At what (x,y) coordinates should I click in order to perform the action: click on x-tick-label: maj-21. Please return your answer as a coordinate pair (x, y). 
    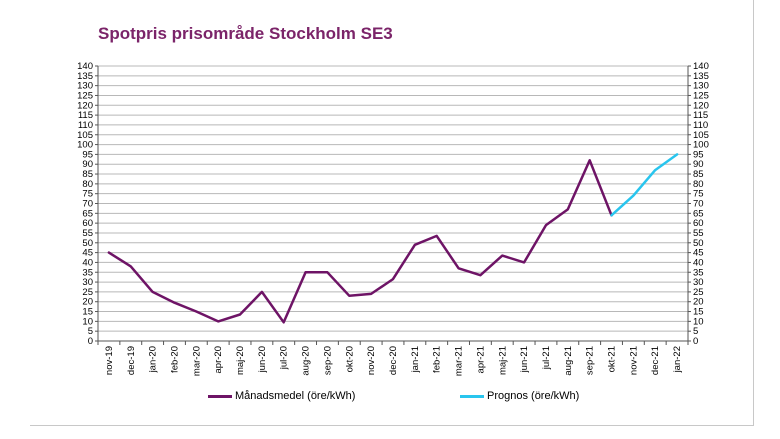
    Looking at the image, I should click on (502, 360).